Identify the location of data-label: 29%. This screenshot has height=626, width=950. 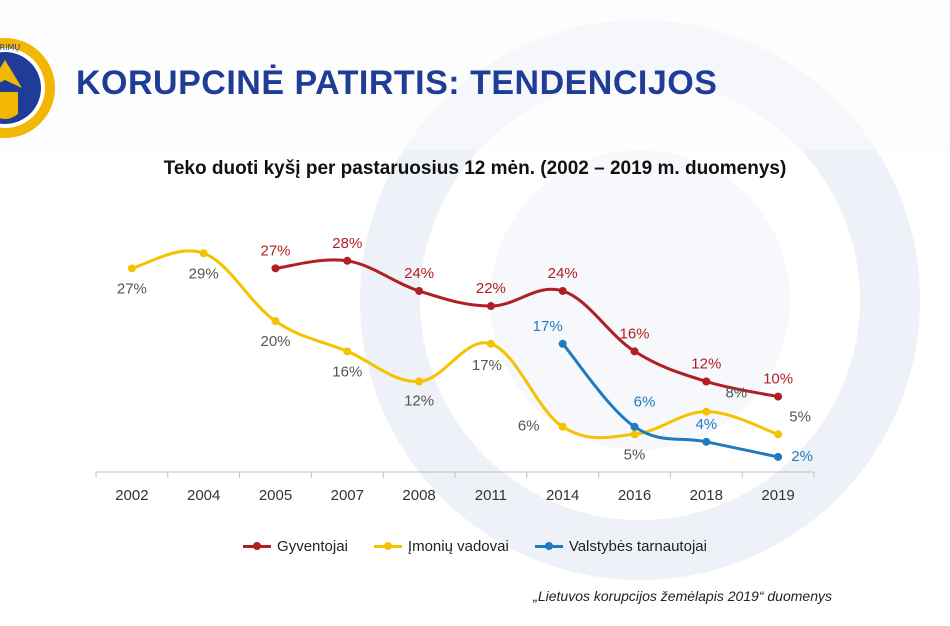
(204, 273).